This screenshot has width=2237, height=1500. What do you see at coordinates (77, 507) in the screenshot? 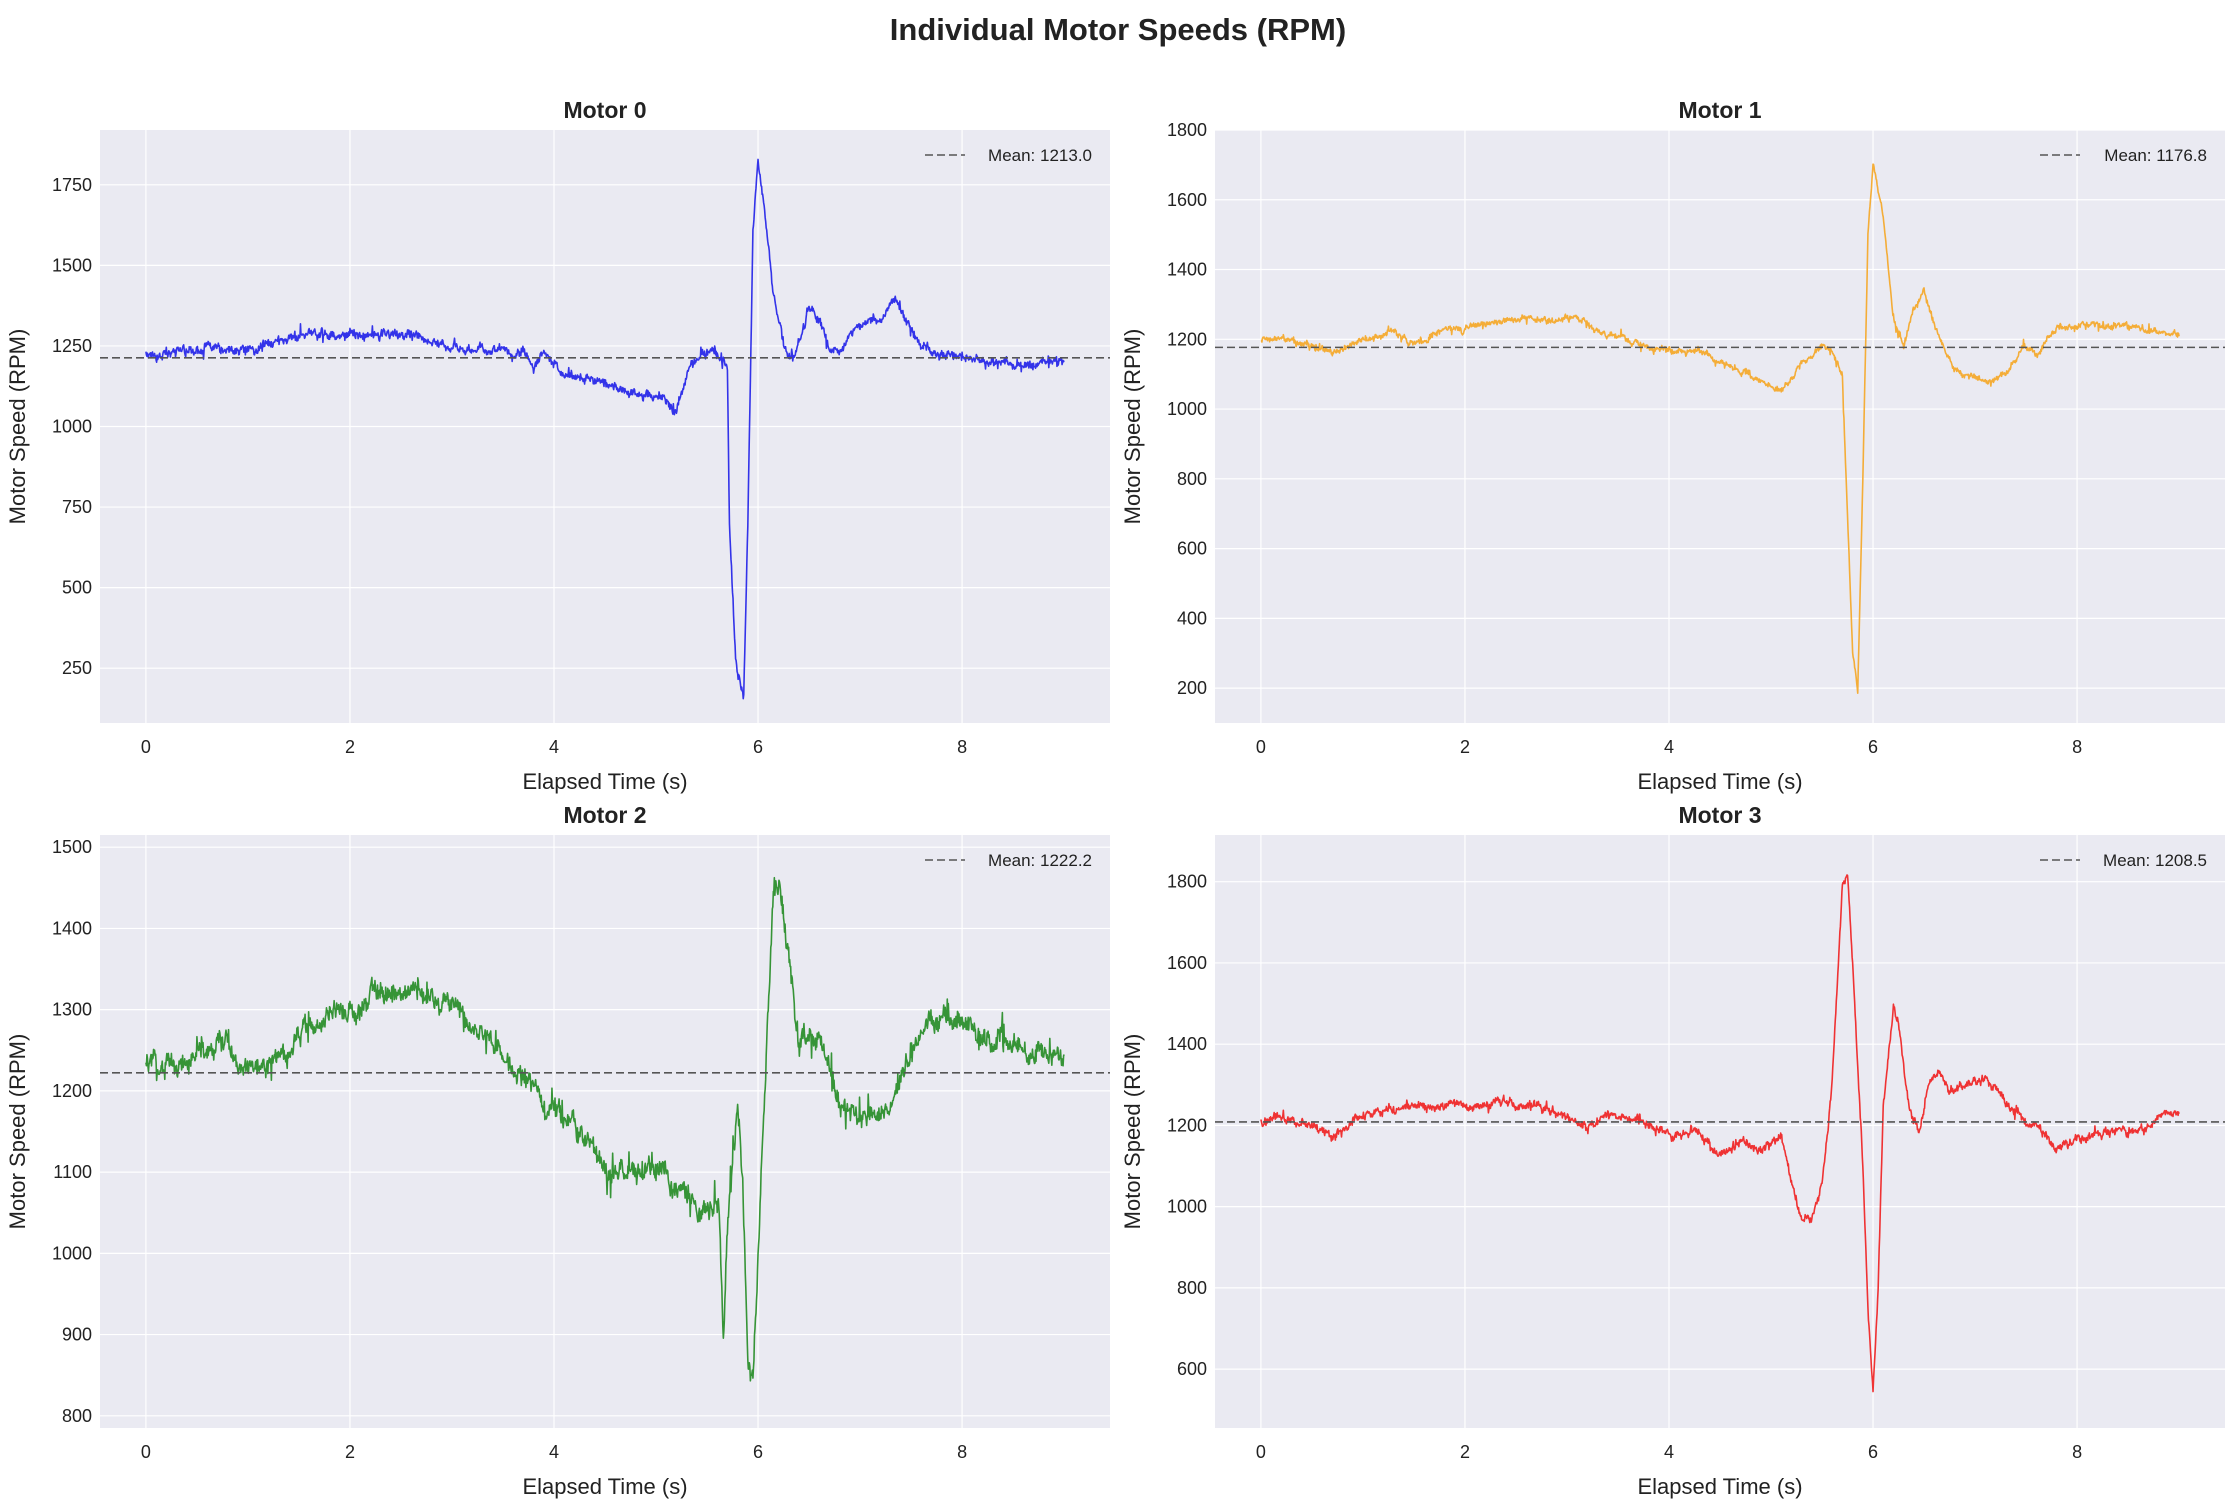
I see `y-tick-label: 750` at bounding box center [77, 507].